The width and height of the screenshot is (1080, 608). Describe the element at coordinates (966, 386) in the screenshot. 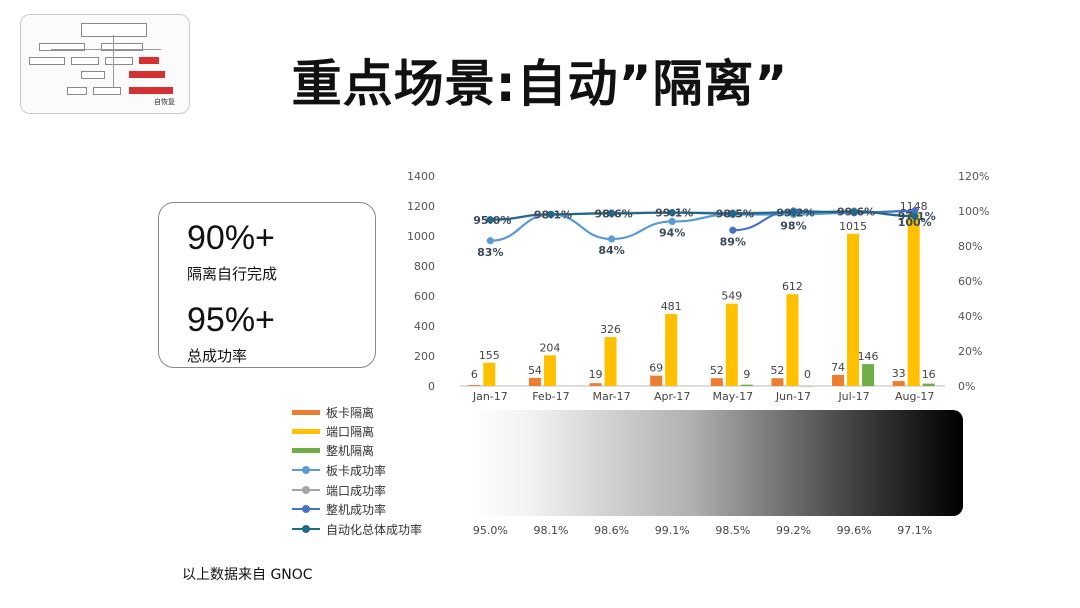

I see `y-right-tick-label: 0%` at that location.